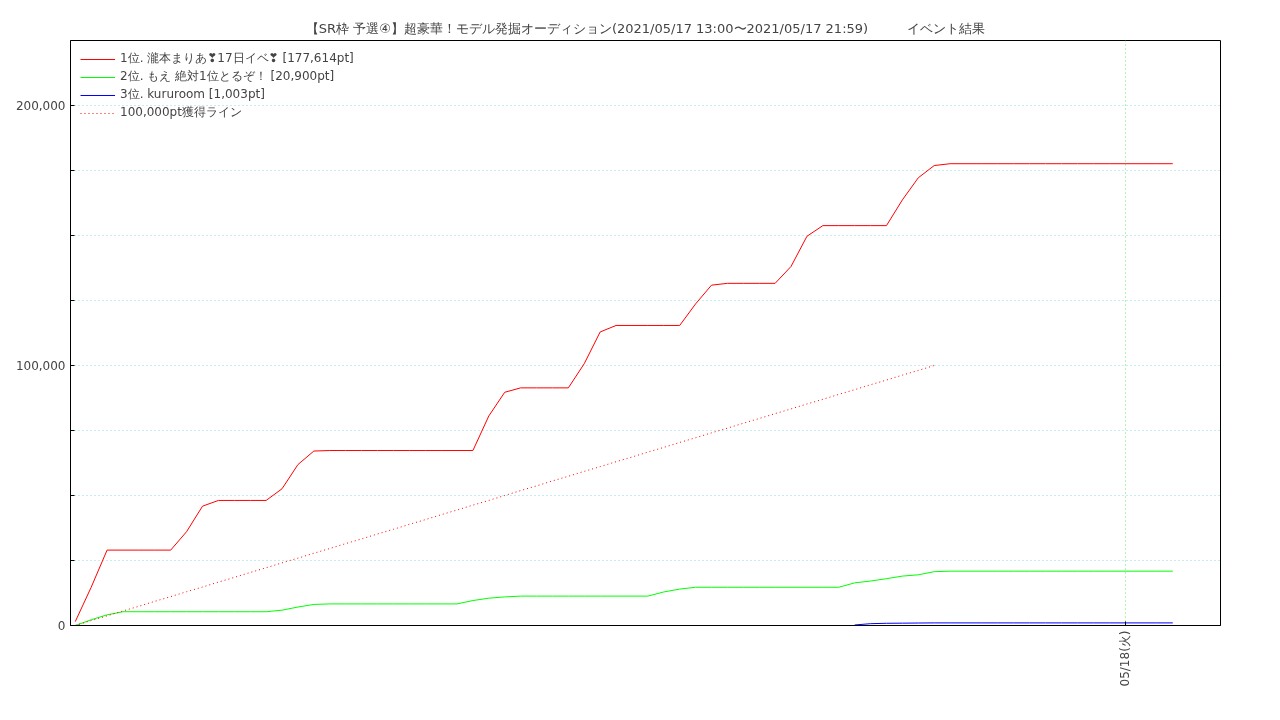 Image resolution: width=1280 pixels, height=720 pixels. I want to click on line-series, so click(624, 598).